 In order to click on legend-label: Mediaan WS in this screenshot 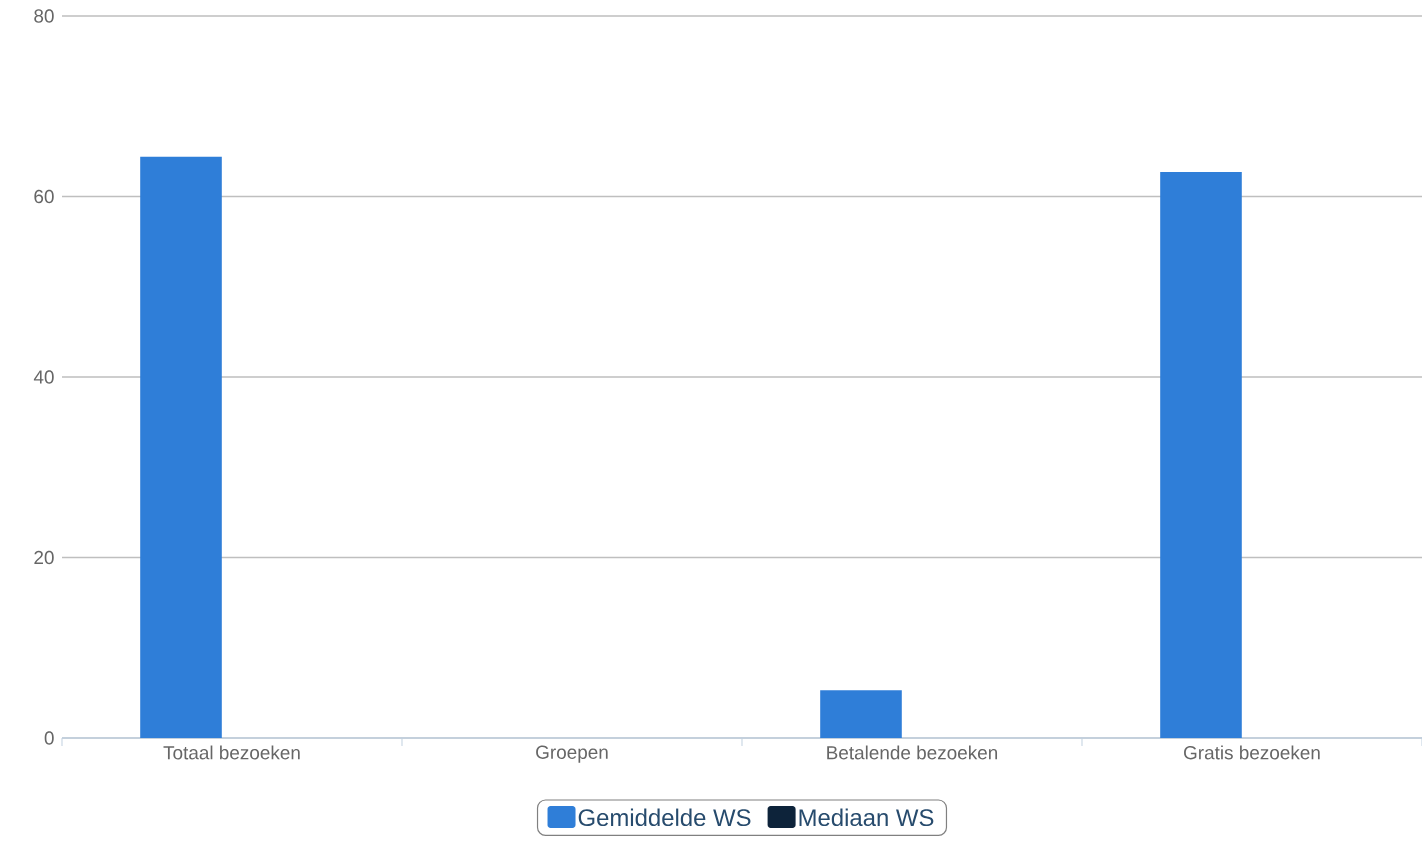, I will do `click(866, 817)`.